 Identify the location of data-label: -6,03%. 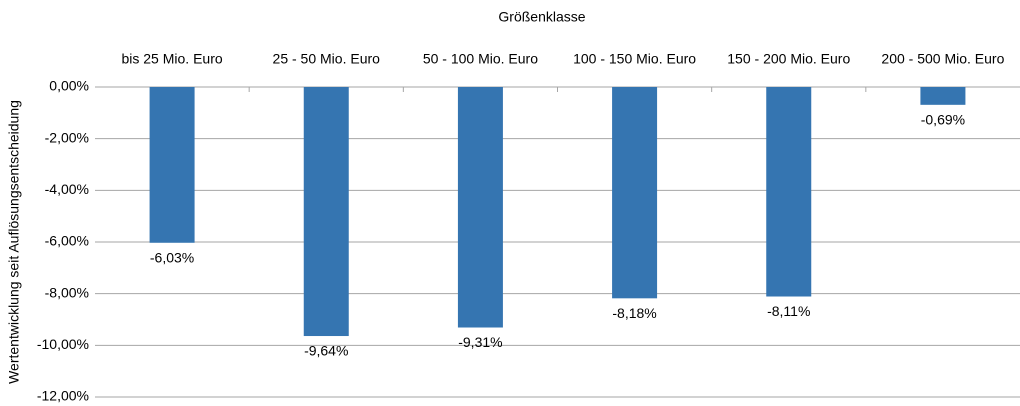
(172, 257).